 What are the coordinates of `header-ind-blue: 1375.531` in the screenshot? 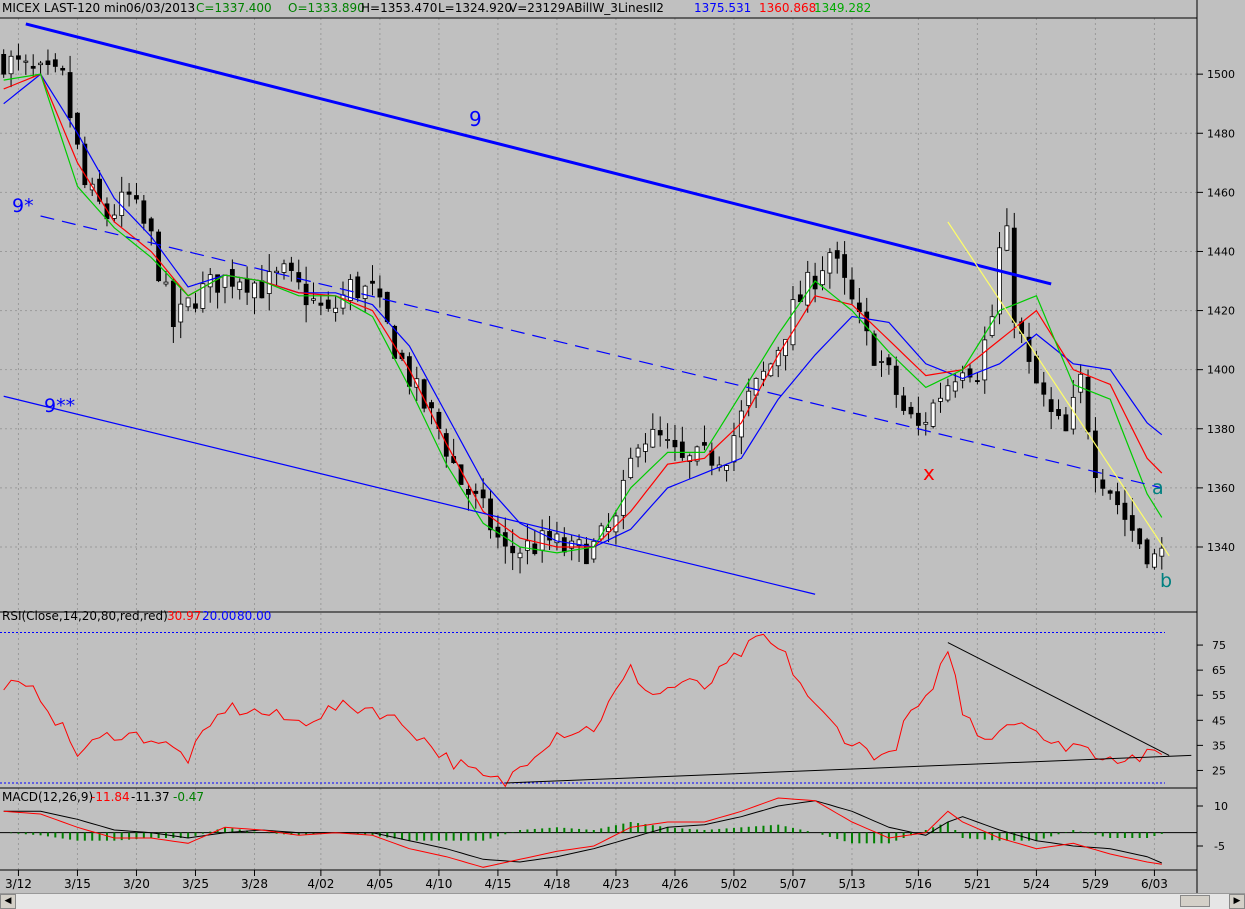 It's located at (722, 8).